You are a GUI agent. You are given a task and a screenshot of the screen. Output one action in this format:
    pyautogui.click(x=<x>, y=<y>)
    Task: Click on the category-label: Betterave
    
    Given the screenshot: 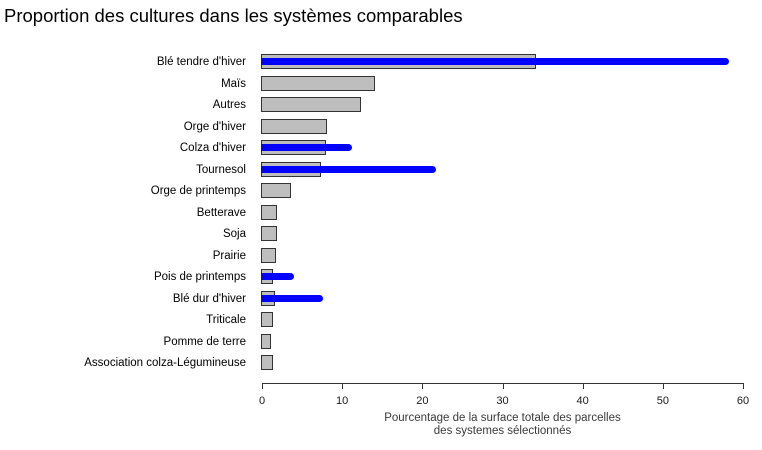 What is the action you would take?
    pyautogui.click(x=221, y=212)
    